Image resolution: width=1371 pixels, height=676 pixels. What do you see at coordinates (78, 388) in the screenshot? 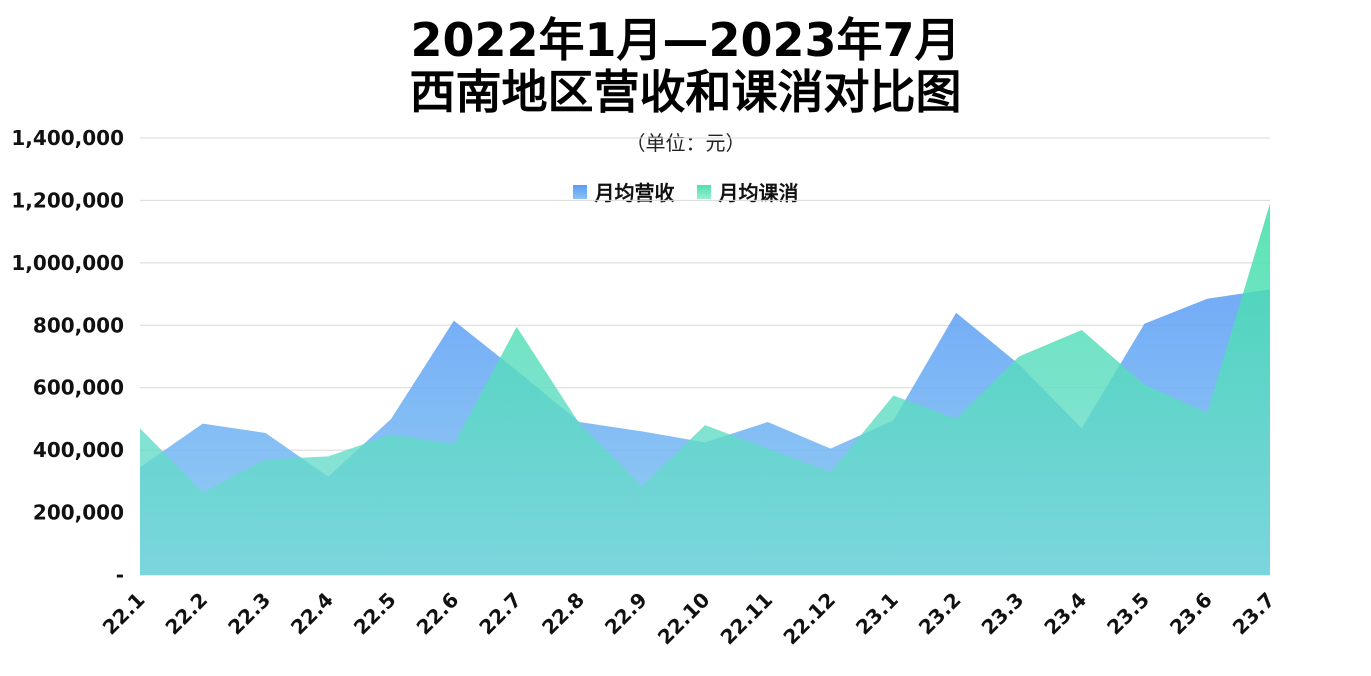
I see `y-tick-label: 600,000` at bounding box center [78, 388].